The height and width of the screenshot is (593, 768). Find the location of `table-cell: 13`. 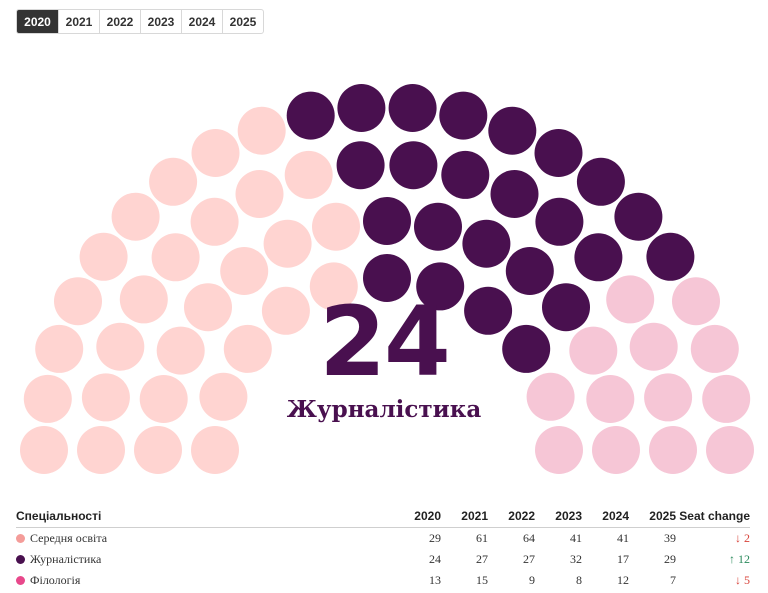

table-cell: 13 is located at coordinates (435, 580).